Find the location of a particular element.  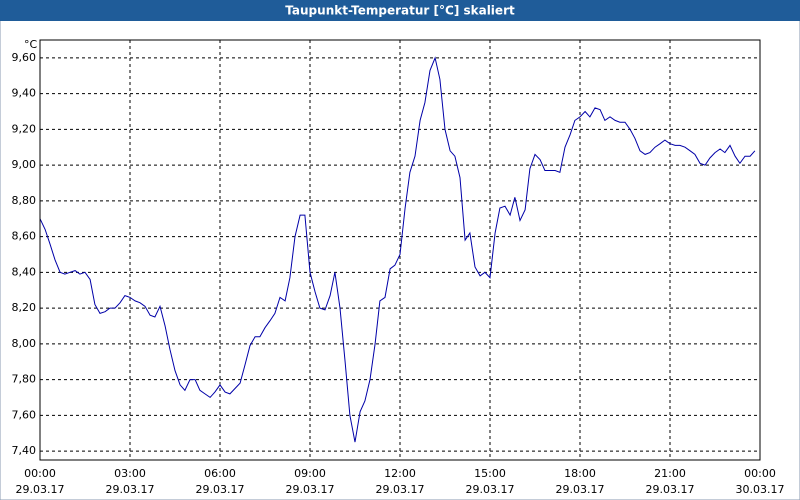

y-tick-label: 7,40 is located at coordinates (24, 450).